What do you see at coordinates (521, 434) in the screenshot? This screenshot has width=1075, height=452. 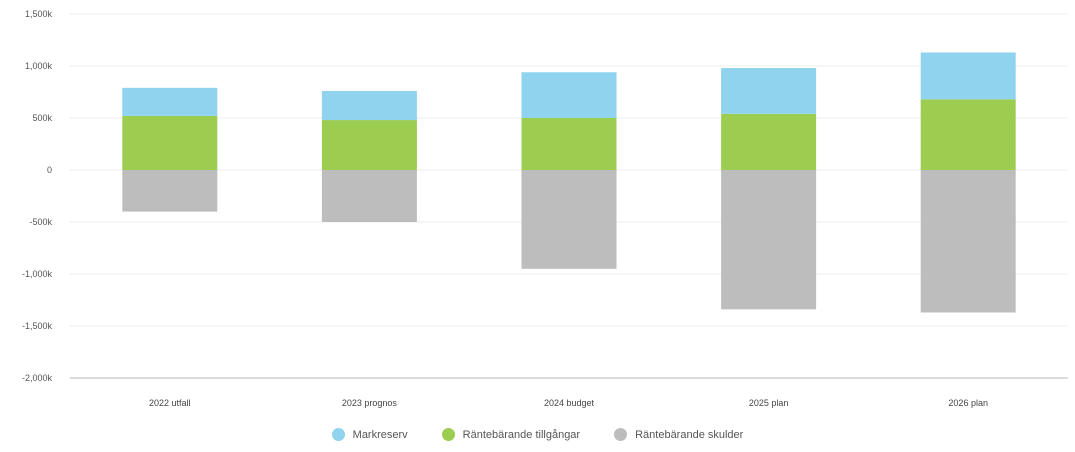 I see `legend-label: Räntebärande tillgångar` at bounding box center [521, 434].